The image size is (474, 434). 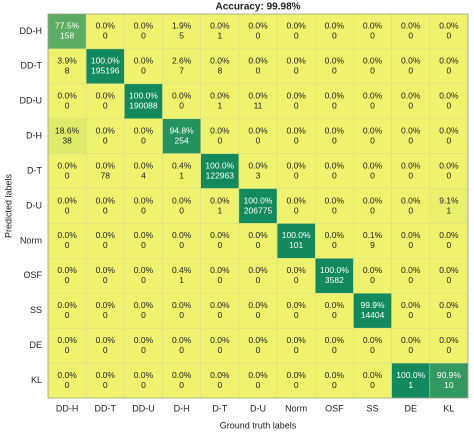 What do you see at coordinates (334, 270) in the screenshot?
I see `cell-percent: 100.0%` at bounding box center [334, 270].